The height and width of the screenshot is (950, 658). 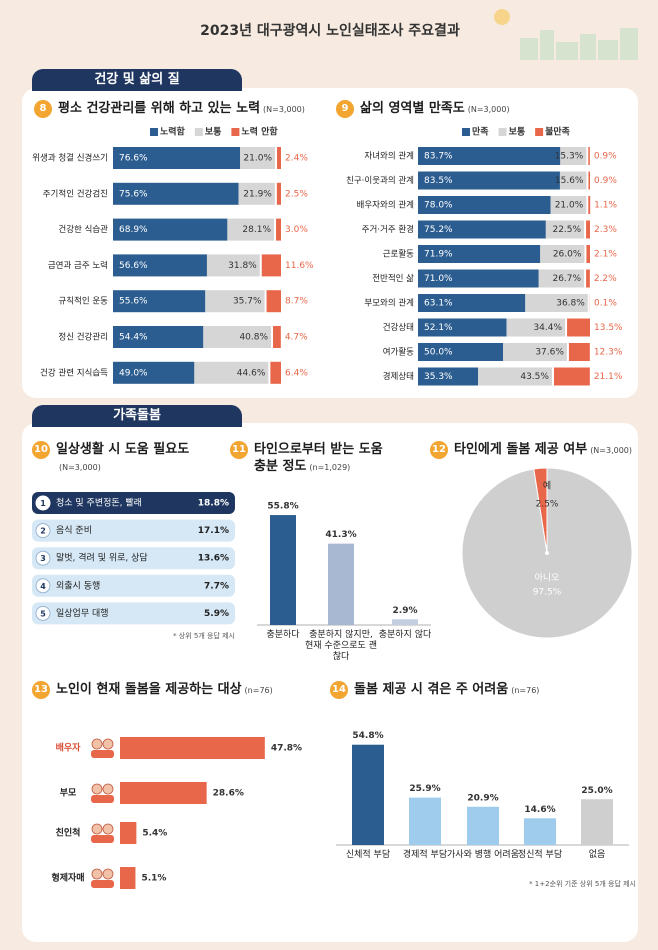 I want to click on slice-label: 아니오, so click(x=547, y=578).